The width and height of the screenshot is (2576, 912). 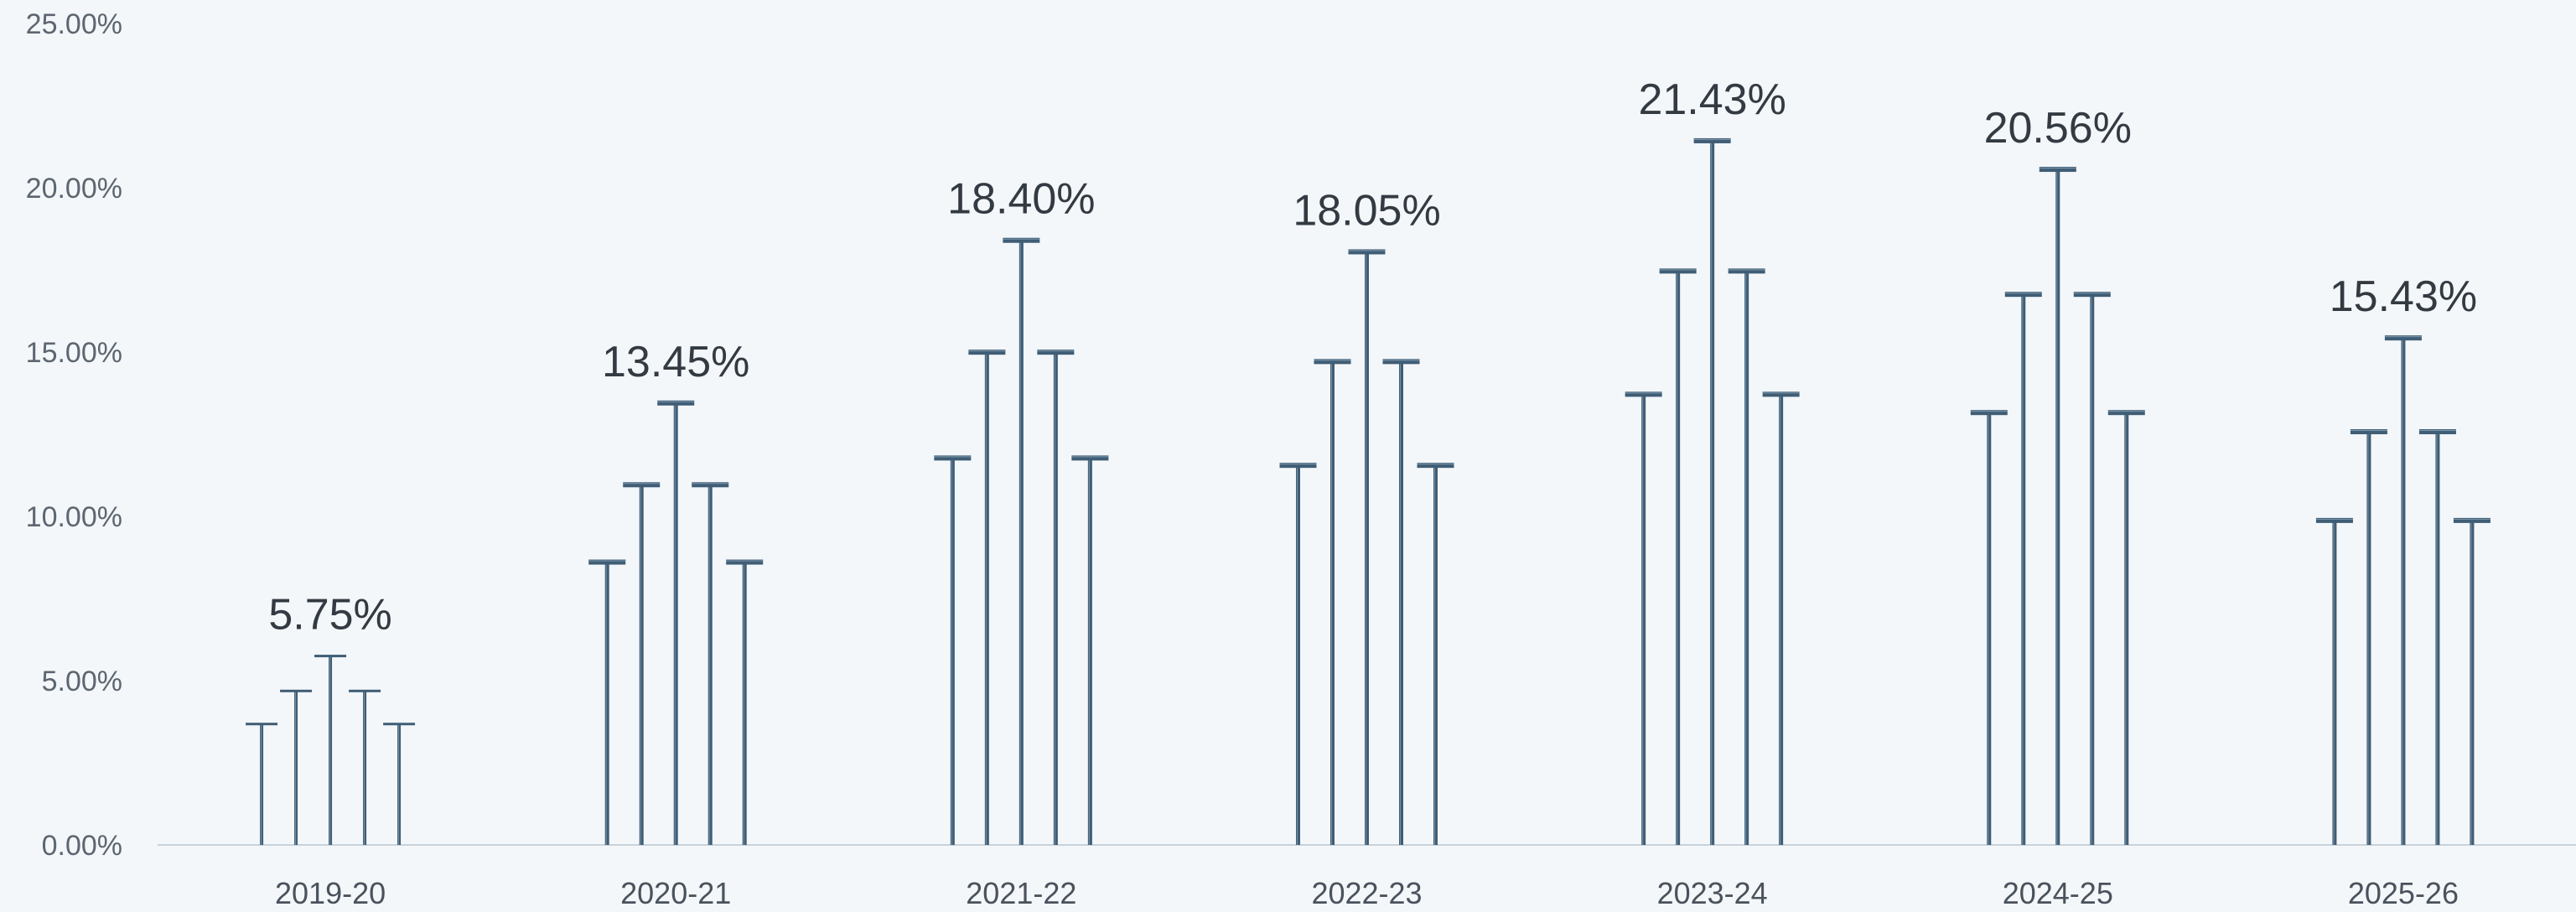 What do you see at coordinates (675, 893) in the screenshot?
I see `x-tick-label: 2020-21` at bounding box center [675, 893].